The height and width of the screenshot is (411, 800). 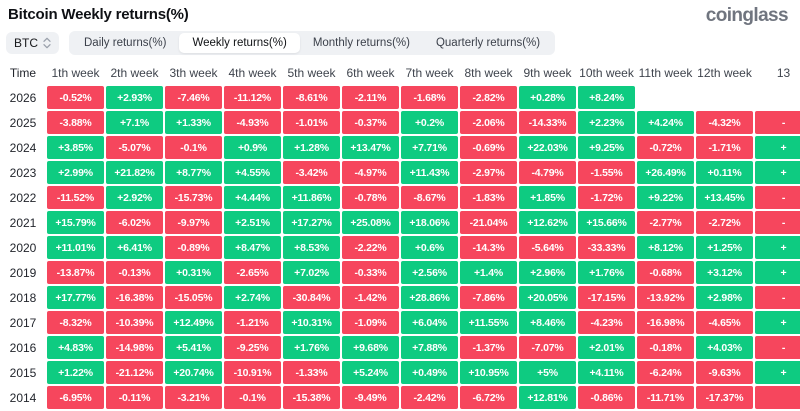 I want to click on return-cell: +6.04%, so click(x=429, y=322).